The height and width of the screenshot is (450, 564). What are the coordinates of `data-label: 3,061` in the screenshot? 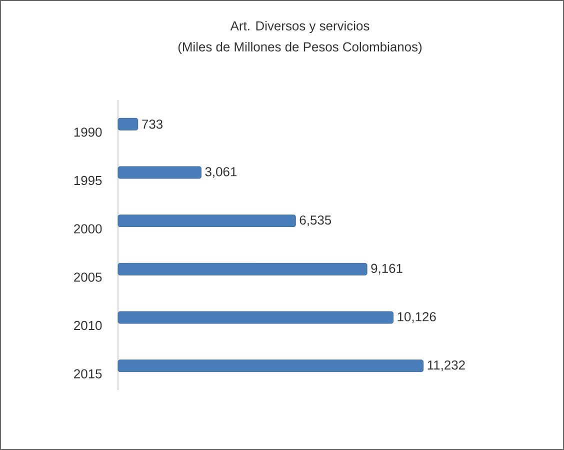 It's located at (221, 172).